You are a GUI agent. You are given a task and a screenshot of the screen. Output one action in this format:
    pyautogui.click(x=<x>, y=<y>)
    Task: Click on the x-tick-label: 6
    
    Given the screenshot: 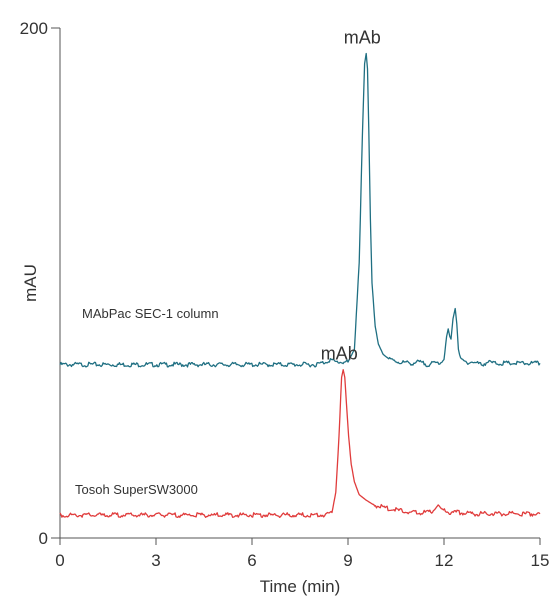 What is the action you would take?
    pyautogui.click(x=251, y=560)
    